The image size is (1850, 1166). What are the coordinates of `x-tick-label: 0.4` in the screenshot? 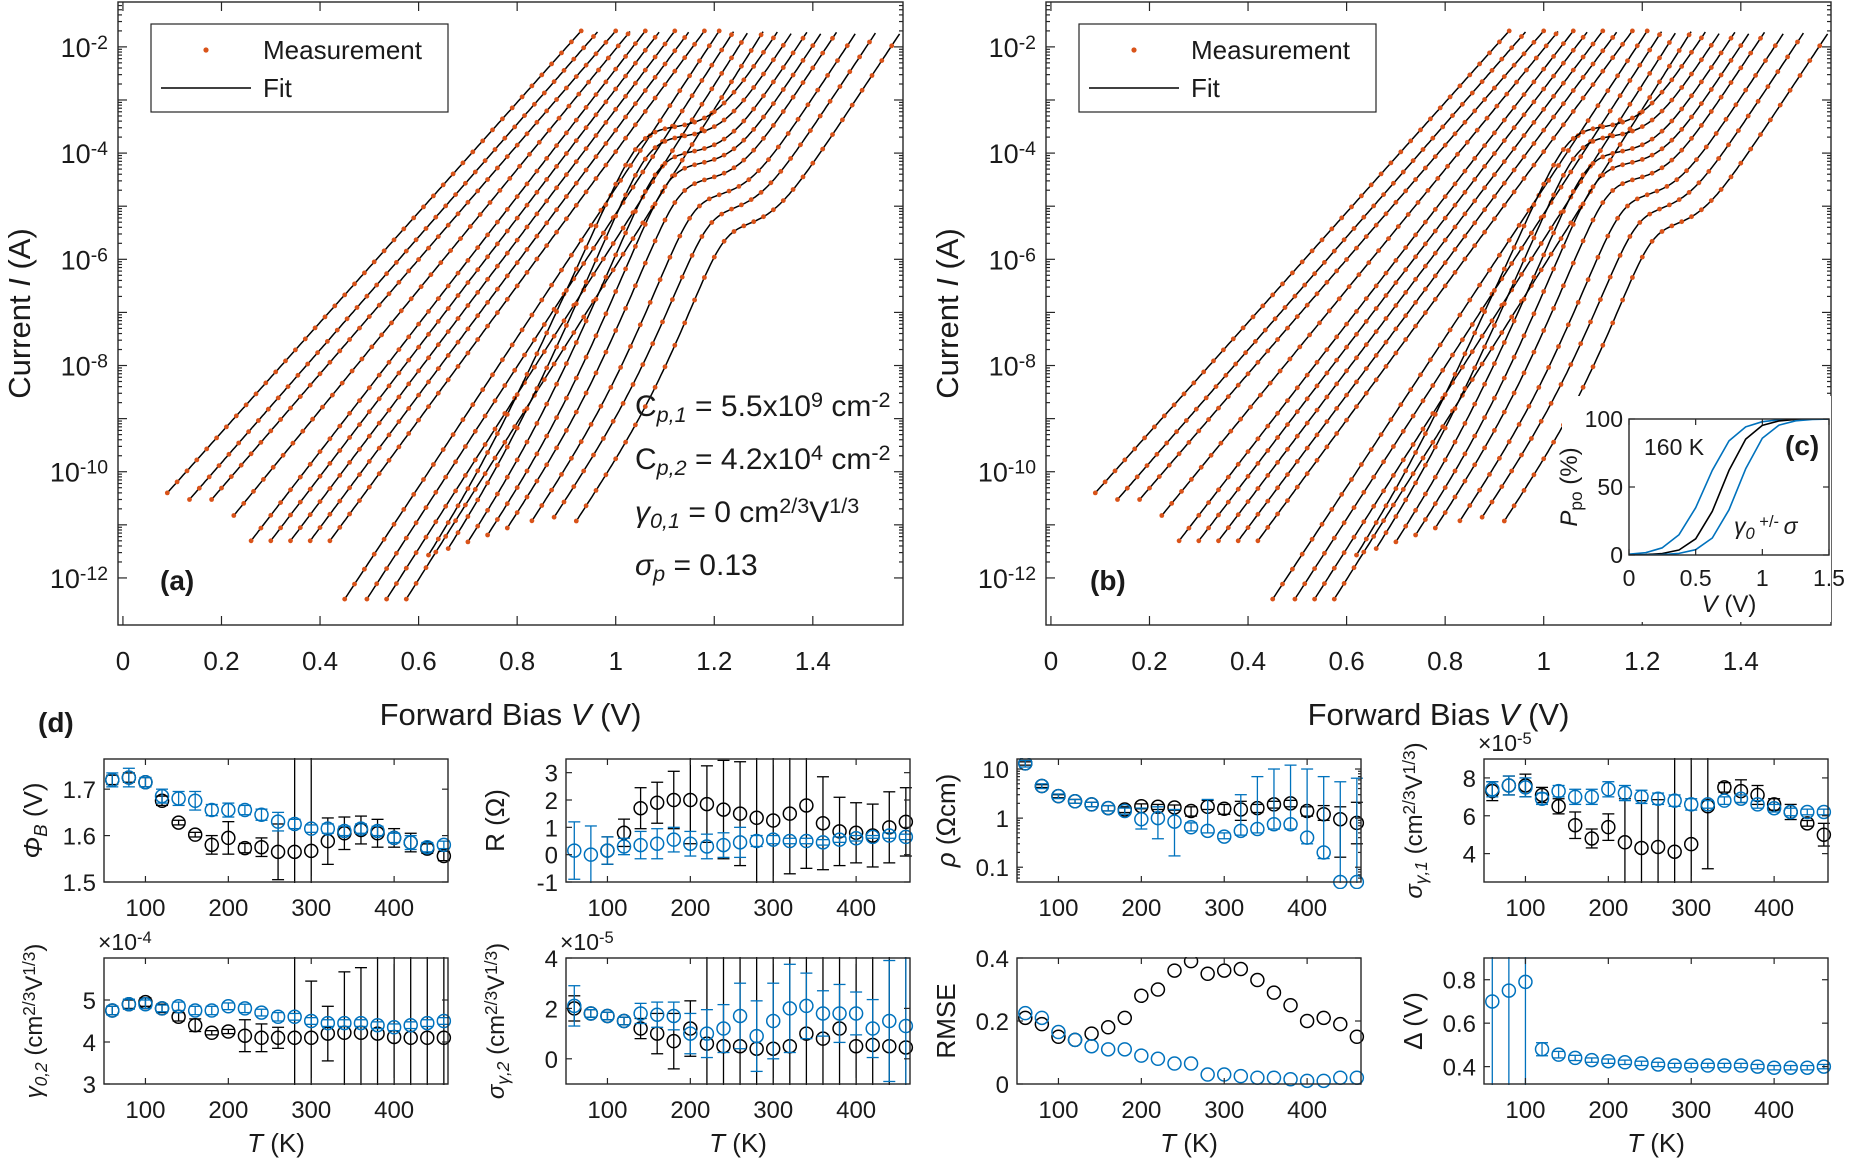 It's located at (1248, 661).